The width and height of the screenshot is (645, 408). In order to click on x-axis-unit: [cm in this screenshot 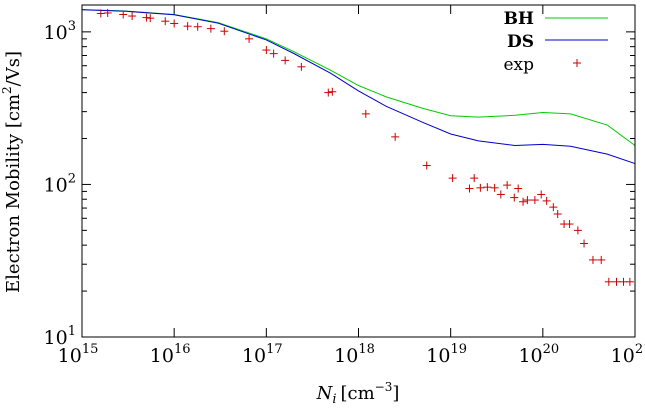, I will do `click(358, 393)`.